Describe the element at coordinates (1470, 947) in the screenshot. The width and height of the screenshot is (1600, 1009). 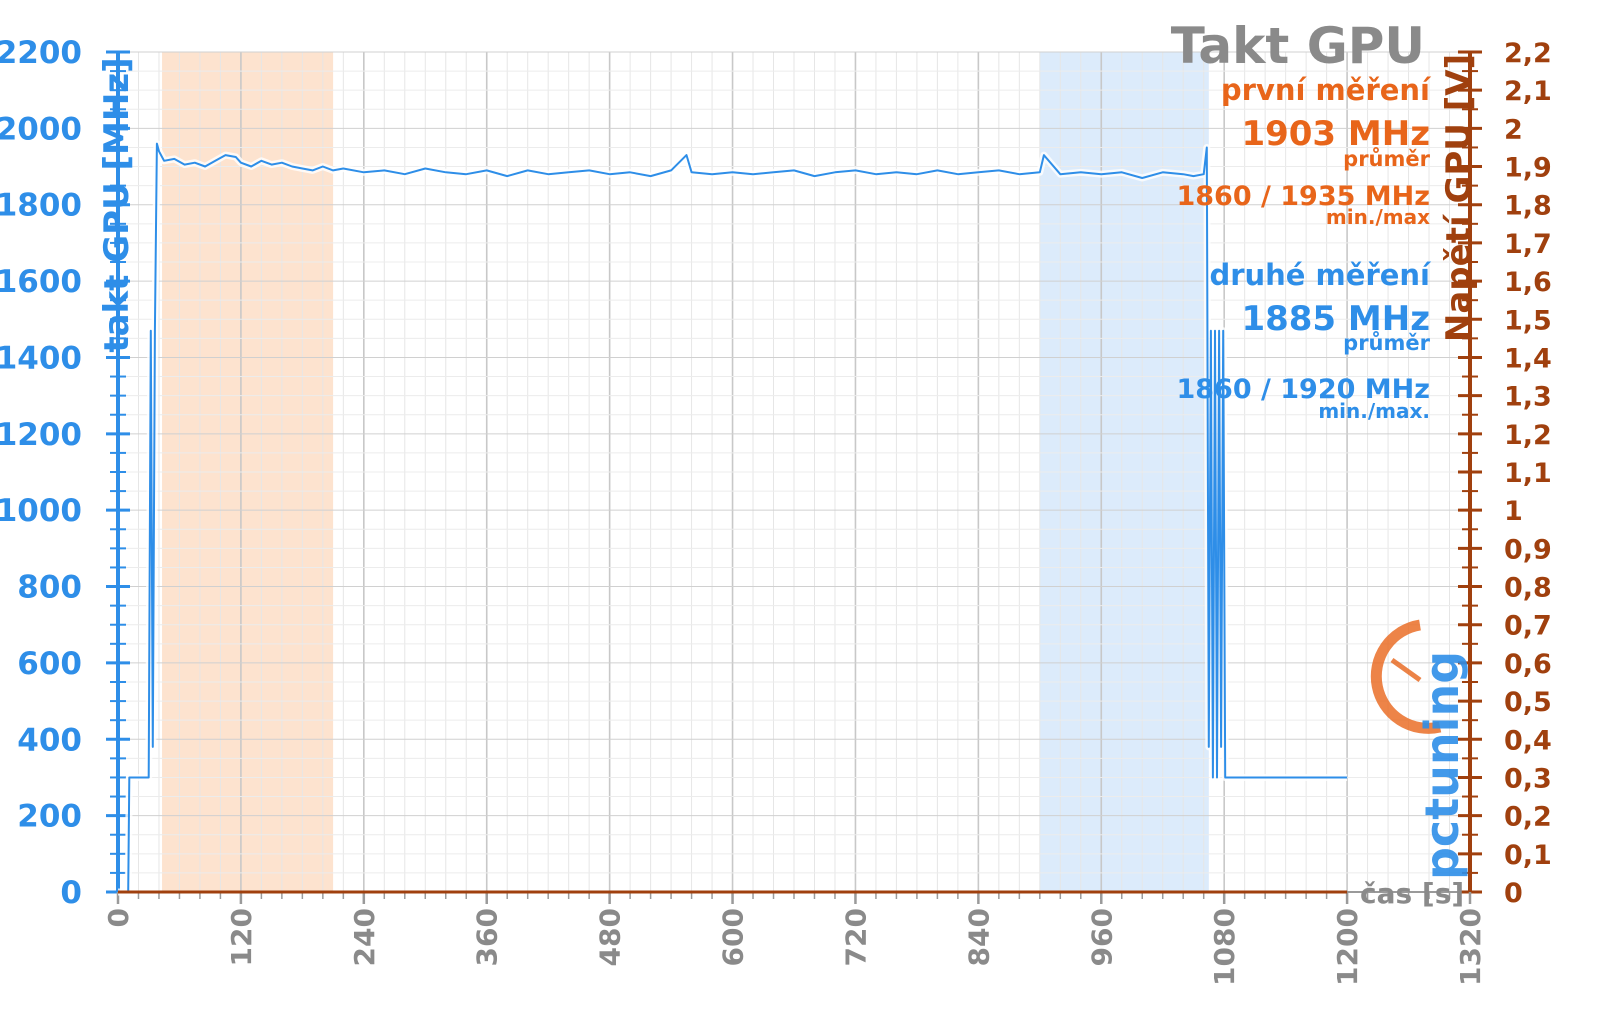
I see `x-tick-label: 1320` at that location.